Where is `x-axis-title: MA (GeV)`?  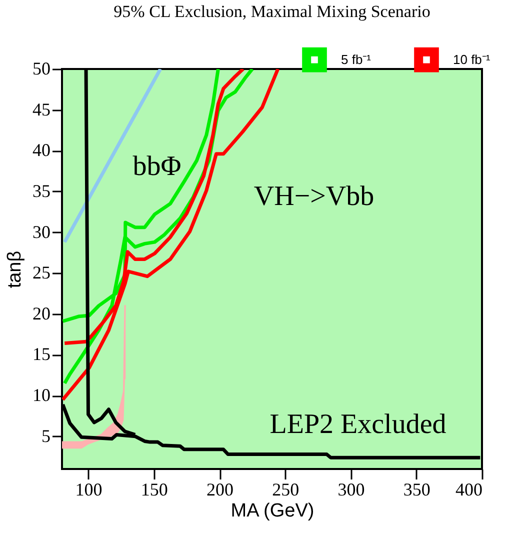
x-axis-title: MA (GeV) is located at coordinates (272, 511).